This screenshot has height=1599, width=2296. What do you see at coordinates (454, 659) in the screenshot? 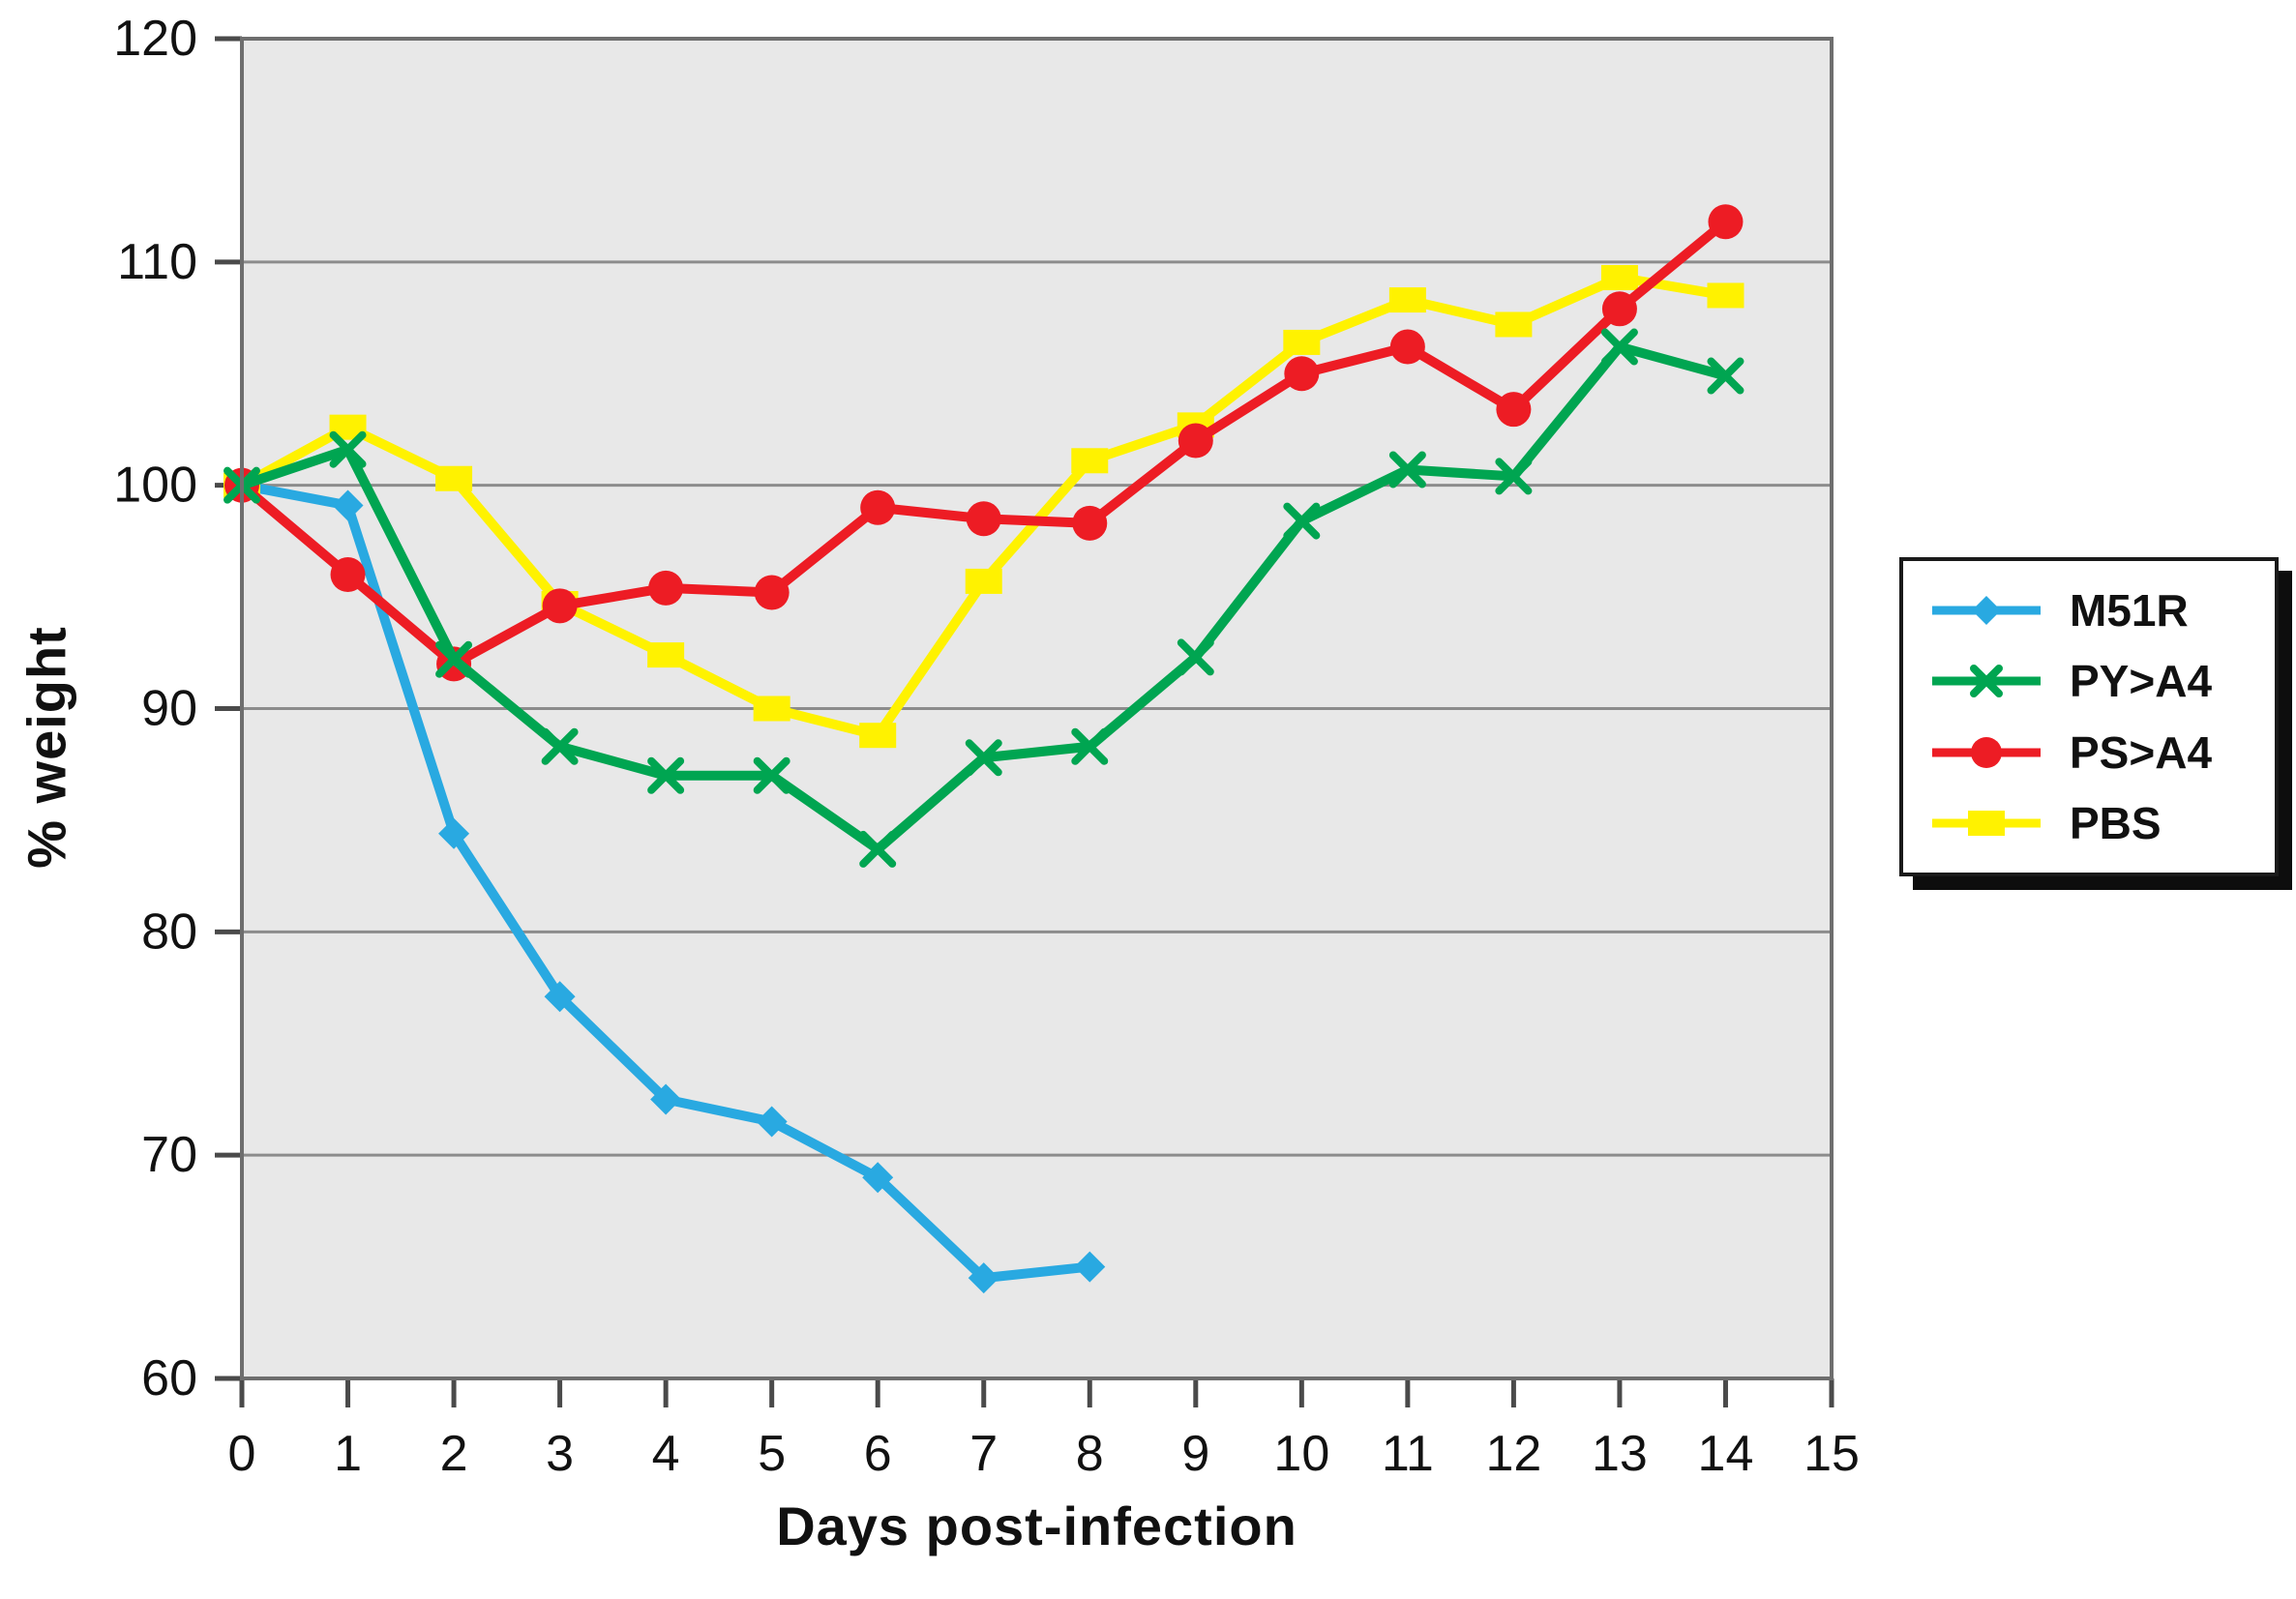
I see `data-point-PY>A4-day2` at bounding box center [454, 659].